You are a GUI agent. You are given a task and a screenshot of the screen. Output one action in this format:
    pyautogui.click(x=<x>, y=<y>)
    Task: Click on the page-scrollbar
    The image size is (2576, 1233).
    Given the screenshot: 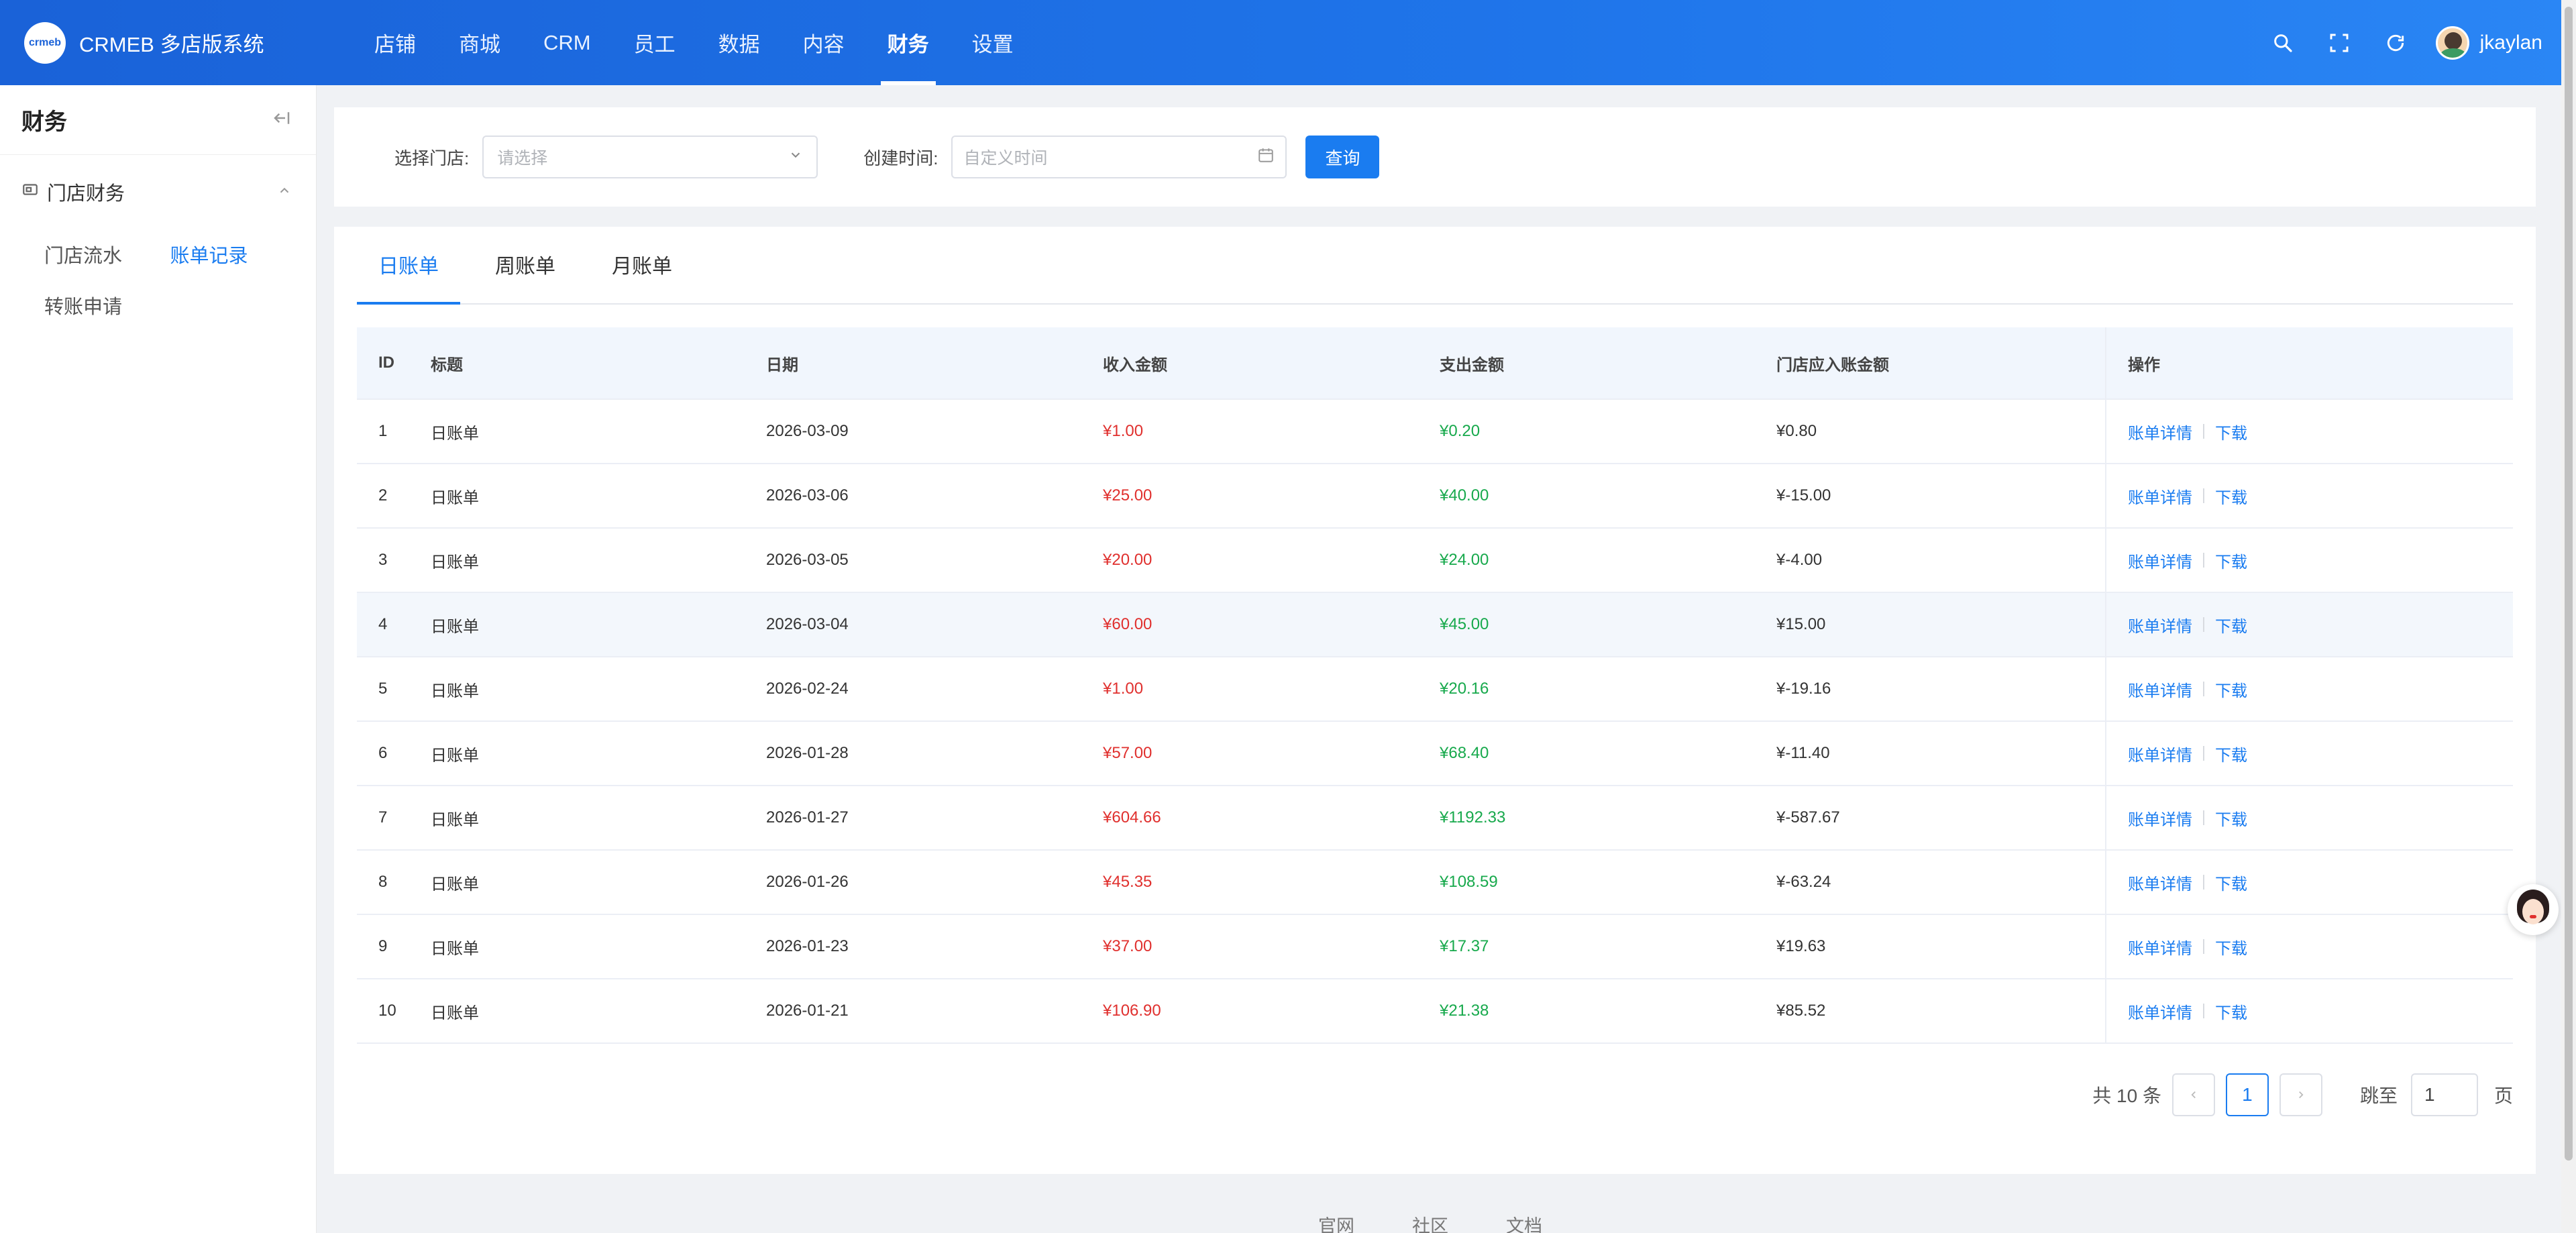 What is the action you would take?
    pyautogui.click(x=2568, y=616)
    